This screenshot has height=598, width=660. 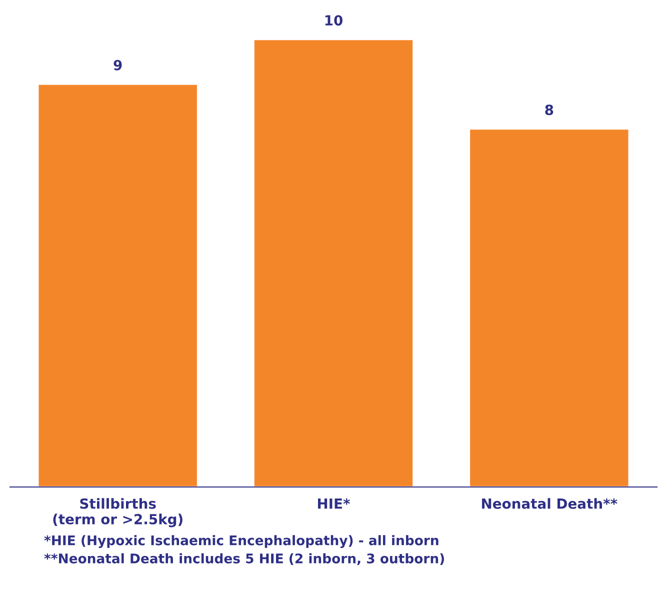 What do you see at coordinates (334, 503) in the screenshot?
I see `x-tick-label: HIE*` at bounding box center [334, 503].